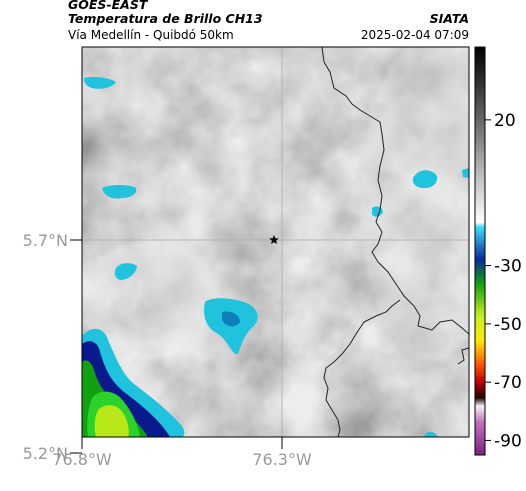  What do you see at coordinates (508, 441) in the screenshot?
I see `colorbar-tick-label-4: -90` at bounding box center [508, 441].